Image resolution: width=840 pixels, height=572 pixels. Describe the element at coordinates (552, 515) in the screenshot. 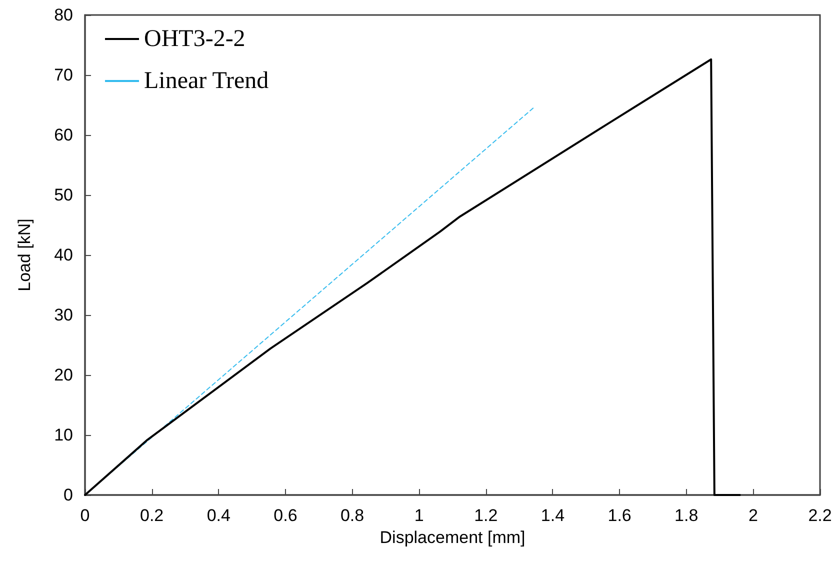

I see `x-tick-label: 1.4` at that location.